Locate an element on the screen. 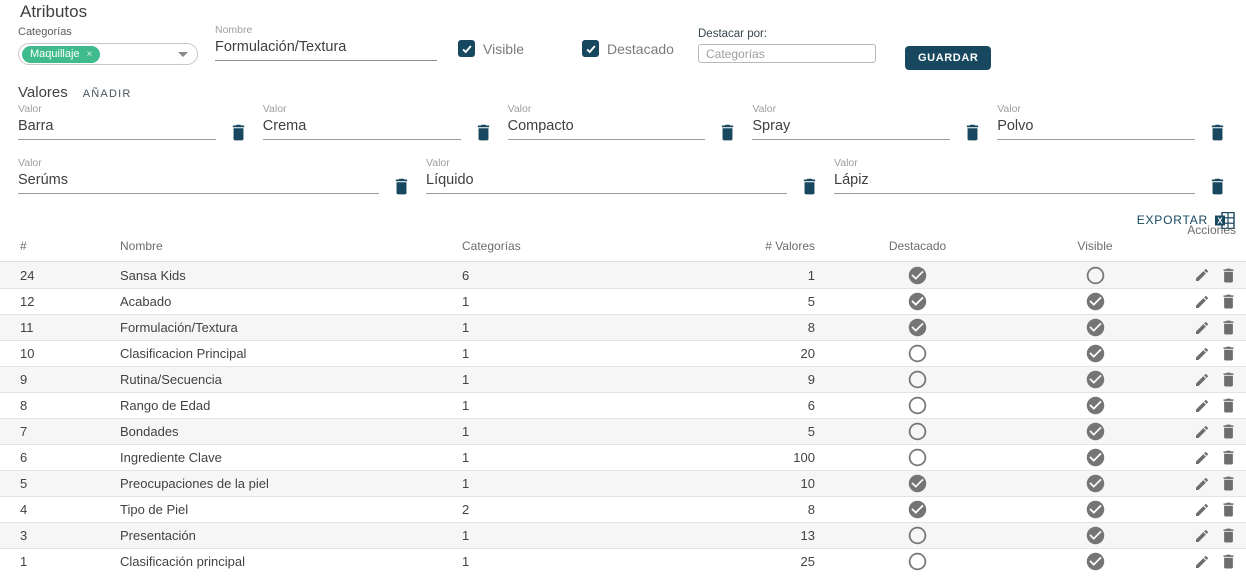 This screenshot has height=583, width=1246. name-input: Formulación/Textura is located at coordinates (326, 50).